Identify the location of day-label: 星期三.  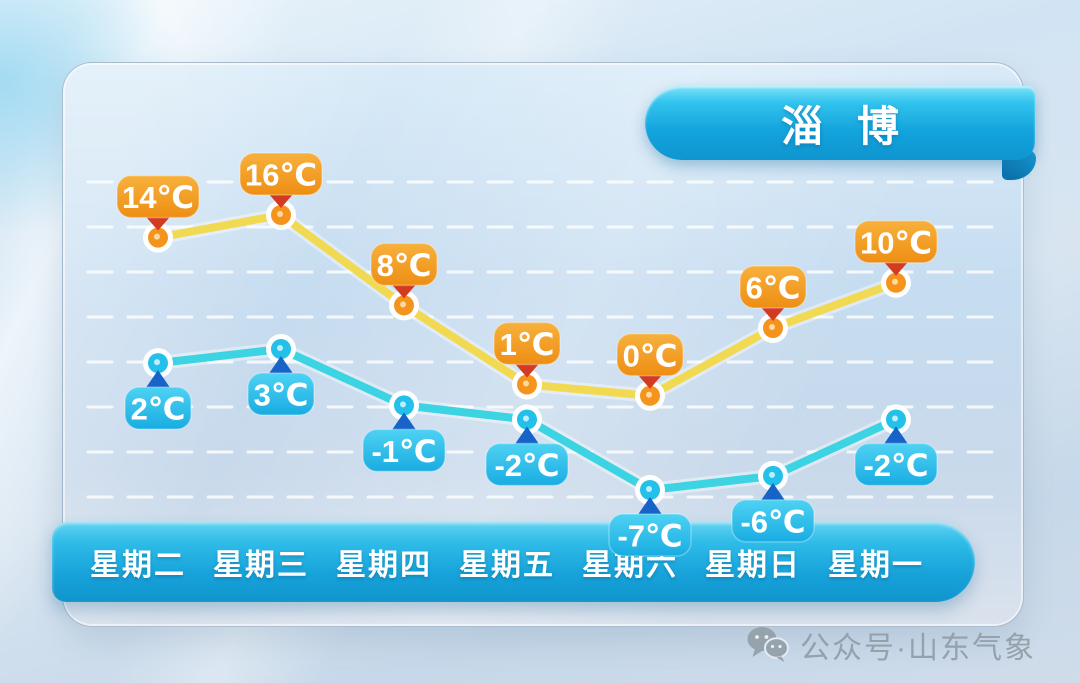
(261, 565).